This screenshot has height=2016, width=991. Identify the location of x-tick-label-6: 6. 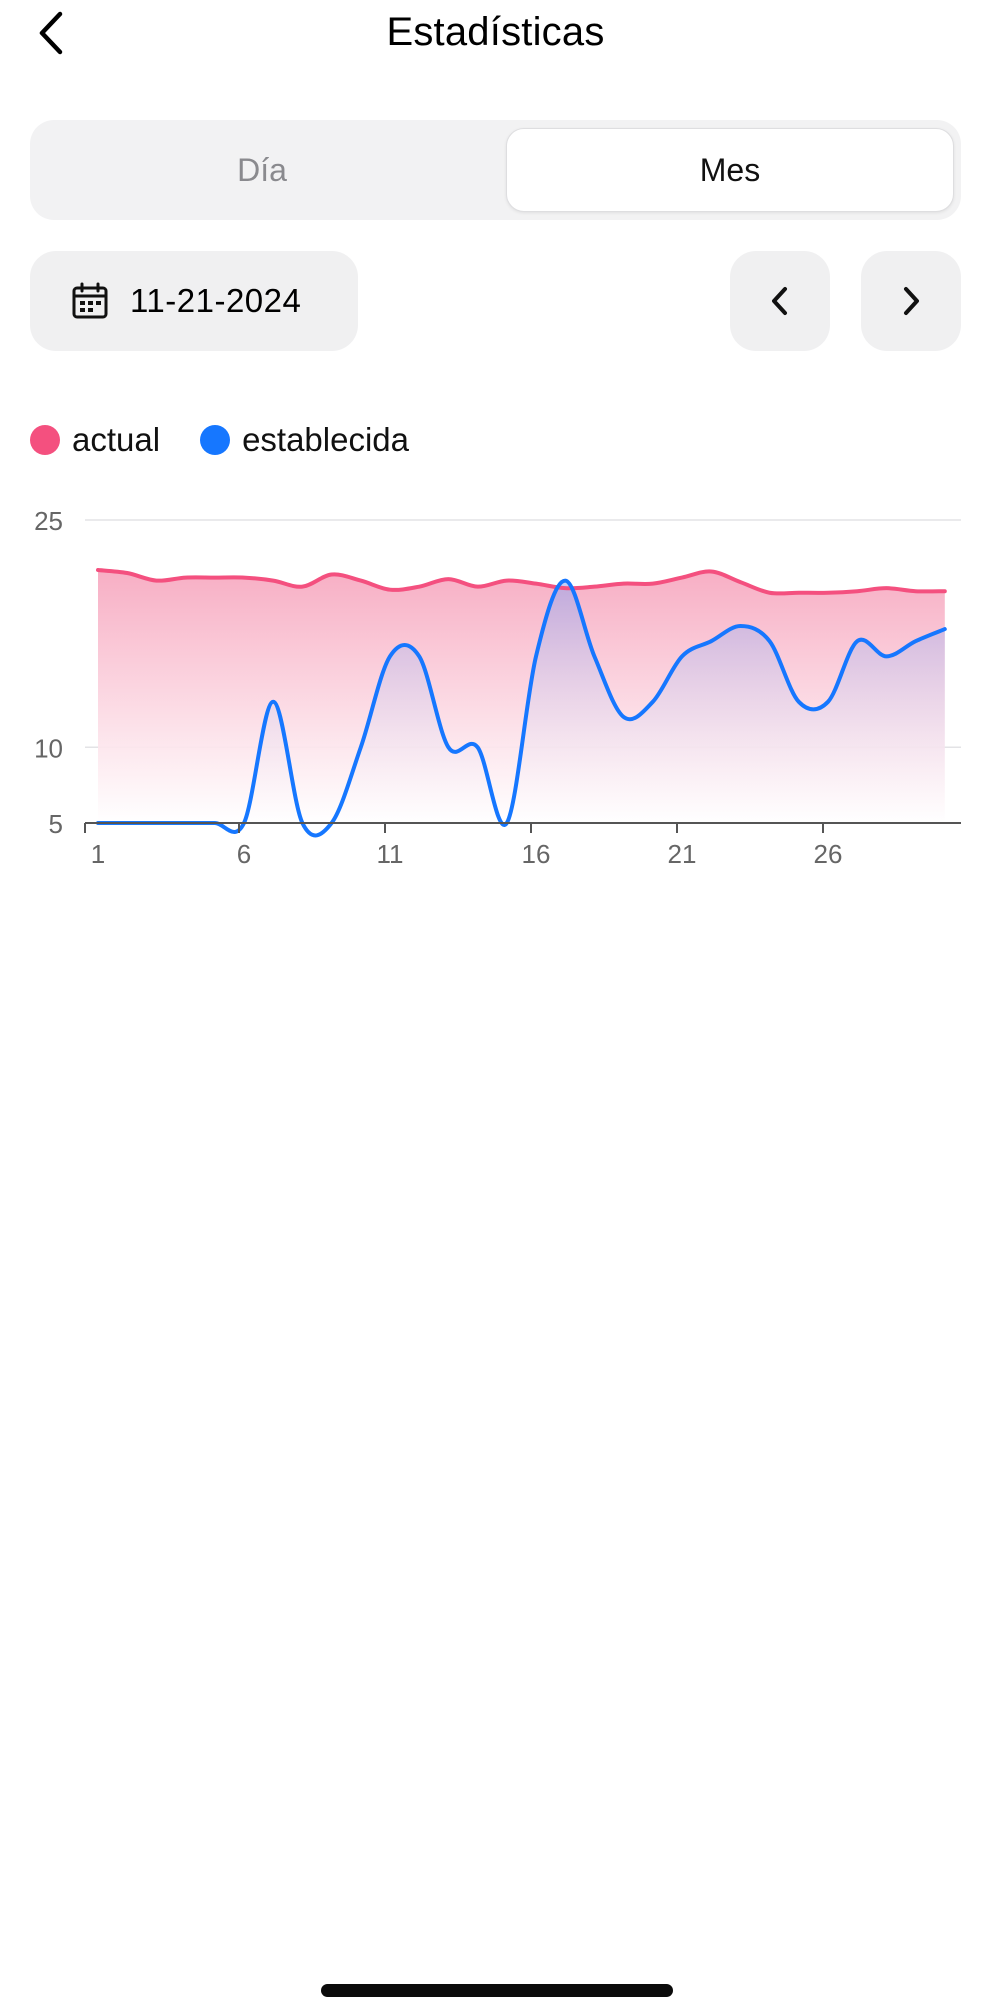
(244, 854).